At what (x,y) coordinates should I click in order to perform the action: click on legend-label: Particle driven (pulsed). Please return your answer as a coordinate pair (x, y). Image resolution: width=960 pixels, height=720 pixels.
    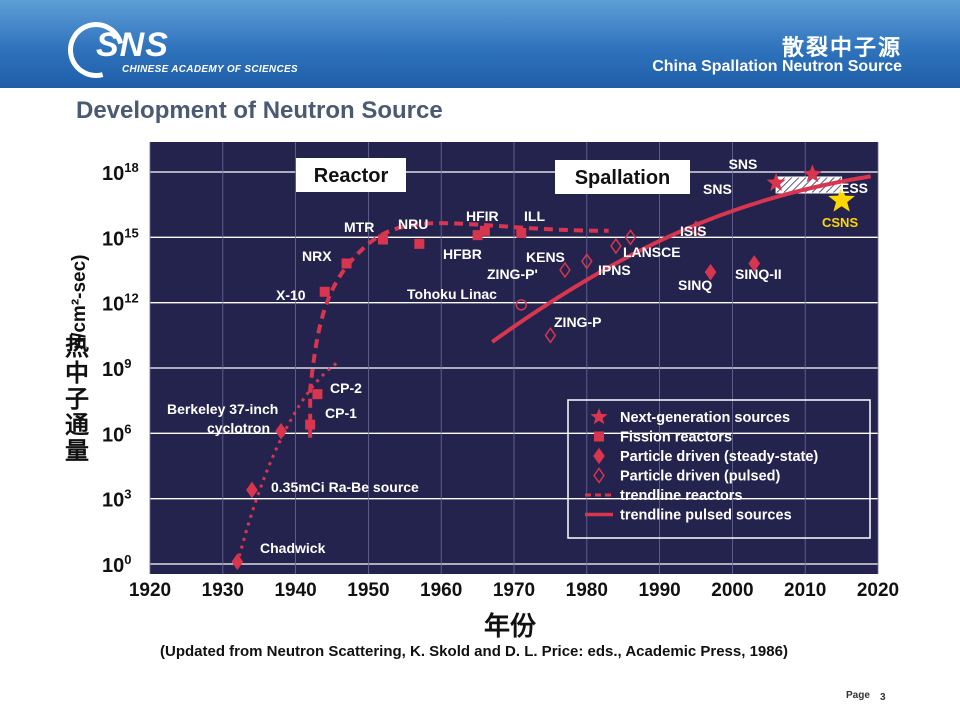
    Looking at the image, I should click on (700, 477).